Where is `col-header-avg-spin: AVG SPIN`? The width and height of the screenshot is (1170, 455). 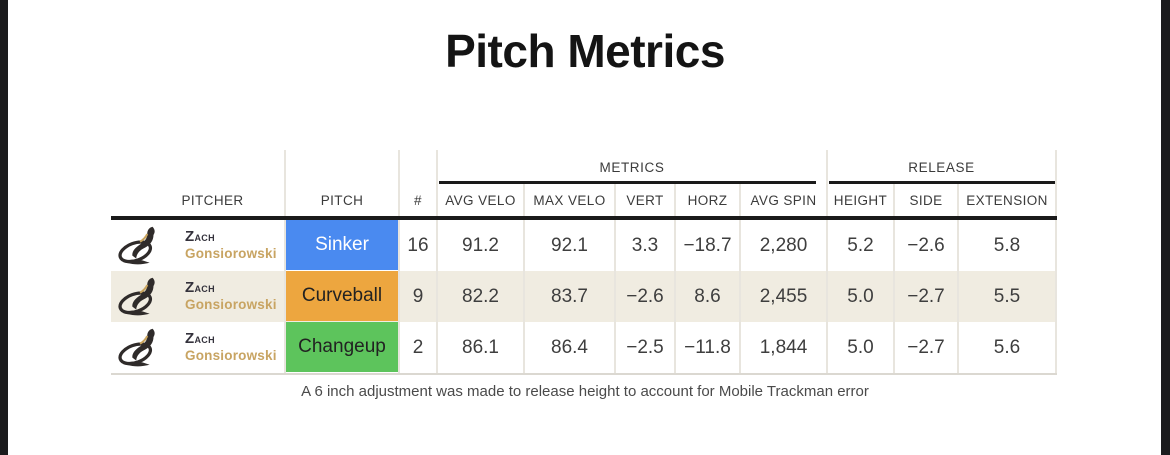
col-header-avg-spin: AVG SPIN is located at coordinates (782, 200).